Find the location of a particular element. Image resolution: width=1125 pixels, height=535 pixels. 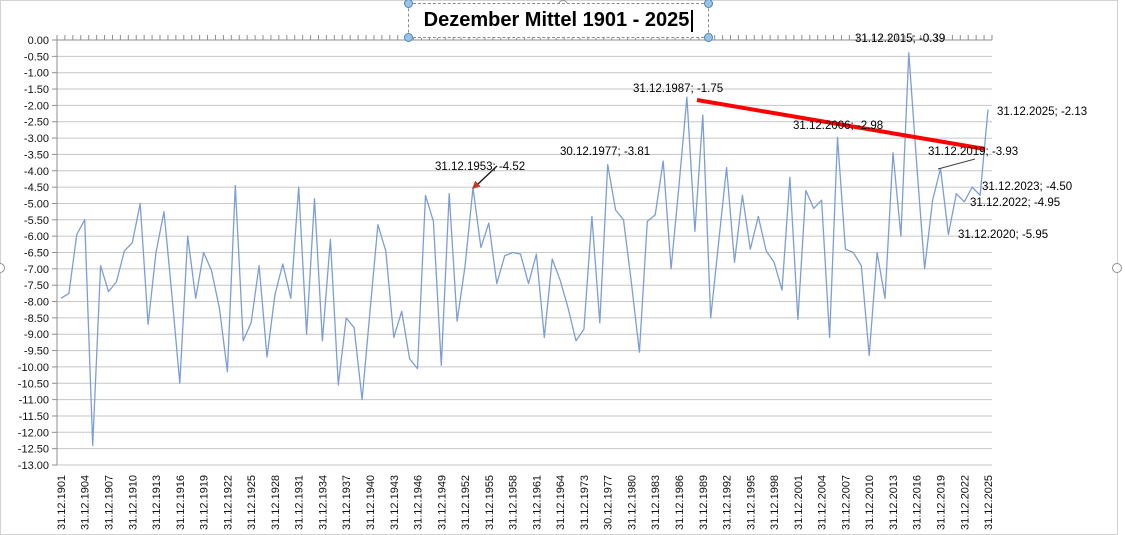

y-axis-label: -3.50 is located at coordinates (36, 155).